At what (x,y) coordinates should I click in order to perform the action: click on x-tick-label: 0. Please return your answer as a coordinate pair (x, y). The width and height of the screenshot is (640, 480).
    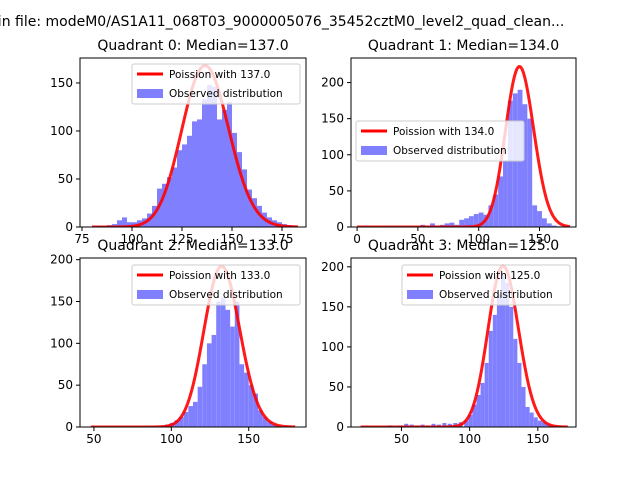
    Looking at the image, I should click on (357, 239).